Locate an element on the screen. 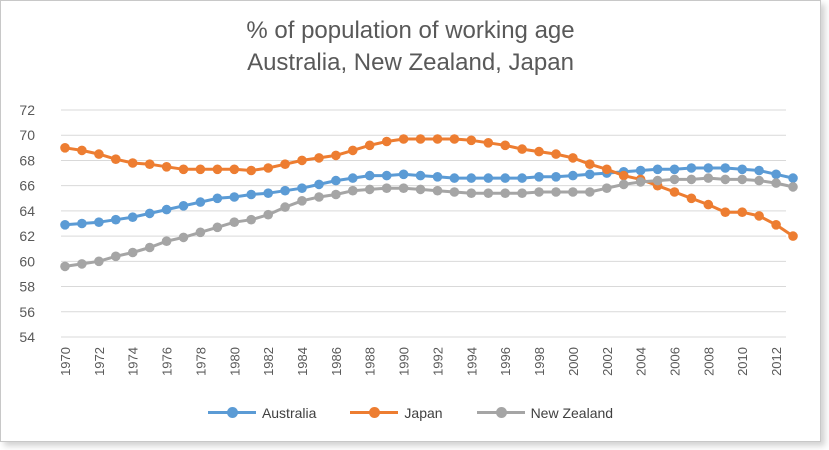  x-tick-label: 1996 is located at coordinates (505, 361).